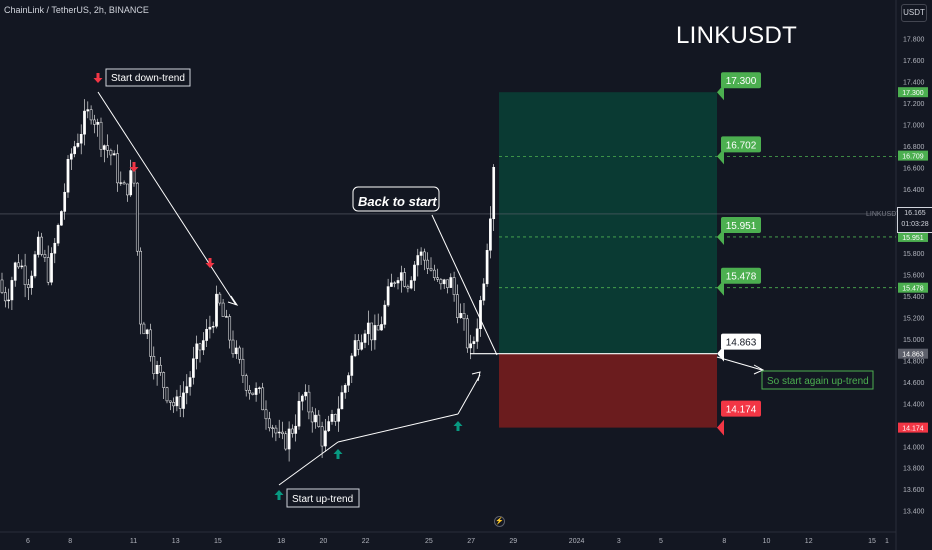  What do you see at coordinates (914, 40) in the screenshot?
I see `y-tick-label: 17.800` at bounding box center [914, 40].